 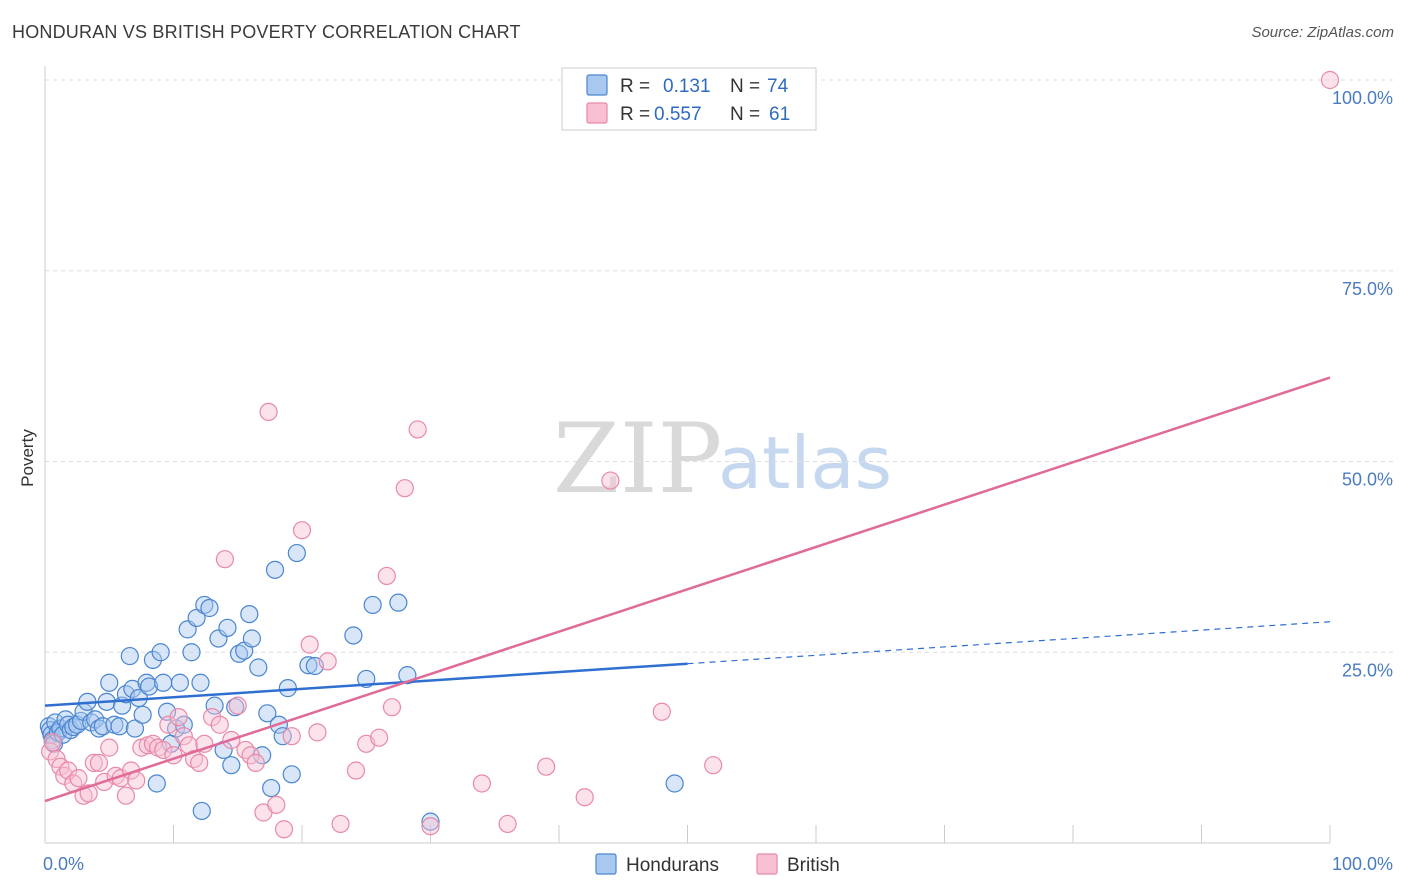 What do you see at coordinates (1009, 643) in the screenshot?
I see `hondurans-trend-extension` at bounding box center [1009, 643].